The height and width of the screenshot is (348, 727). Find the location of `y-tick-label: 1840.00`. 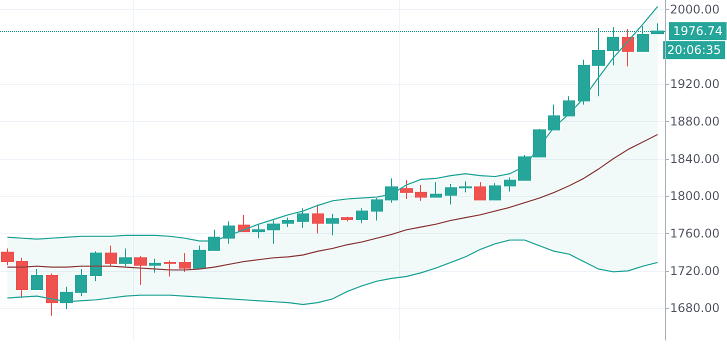

y-tick-label: 1840.00 is located at coordinates (695, 159).